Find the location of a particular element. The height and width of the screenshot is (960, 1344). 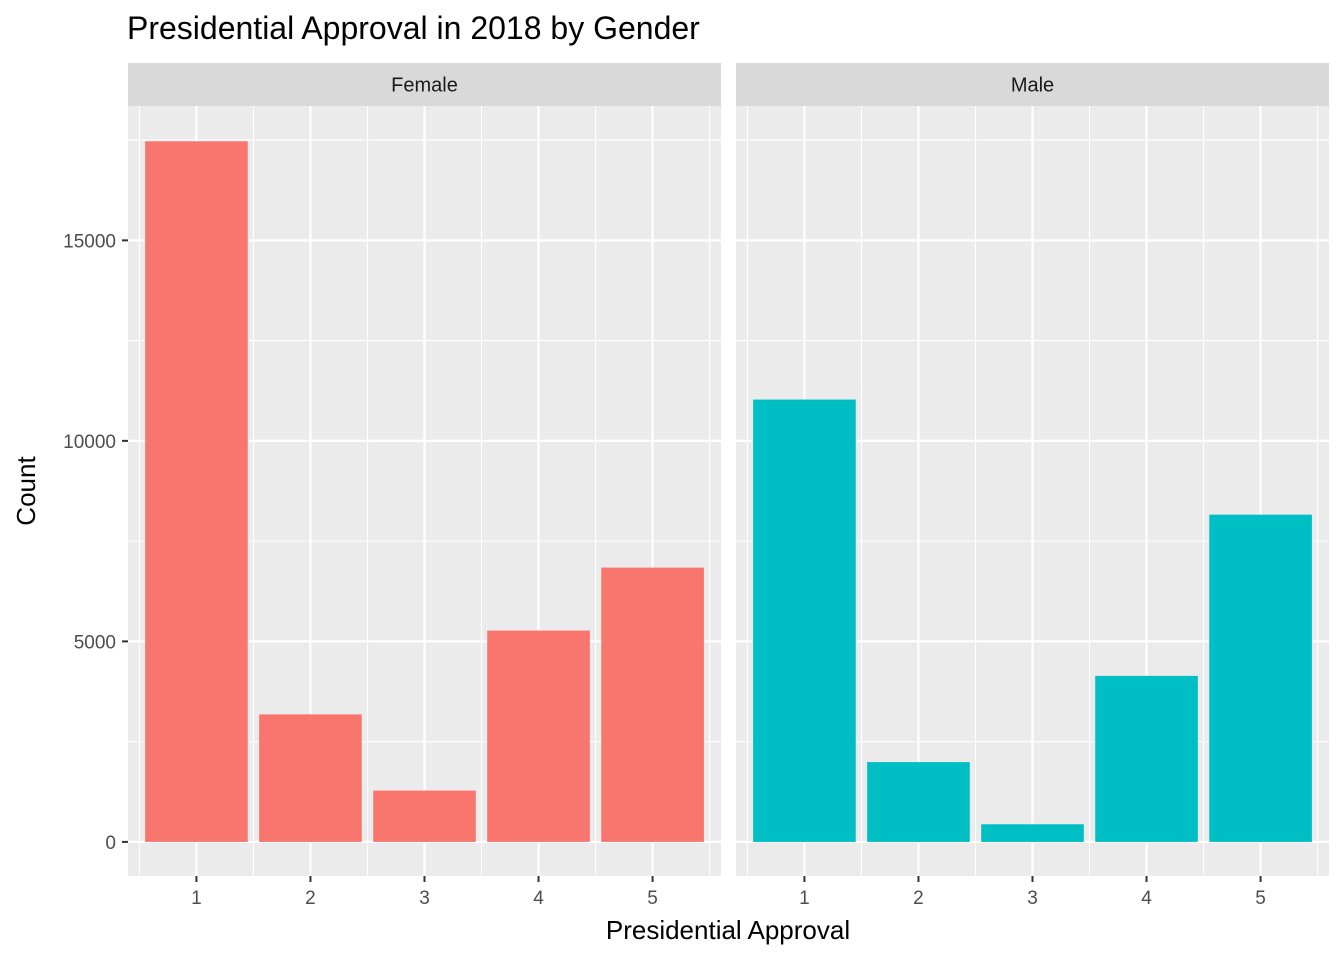

y-tick-label: 15000 is located at coordinates (89, 241).